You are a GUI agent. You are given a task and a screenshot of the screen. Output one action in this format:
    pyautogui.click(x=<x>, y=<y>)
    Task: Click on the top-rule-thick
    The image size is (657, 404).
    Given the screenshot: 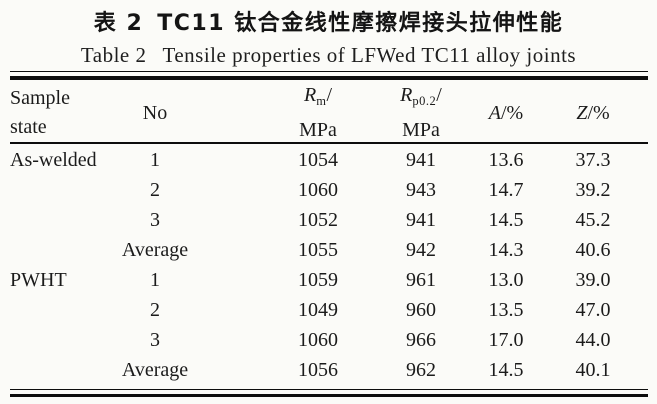 What is the action you would take?
    pyautogui.click(x=329, y=78)
    